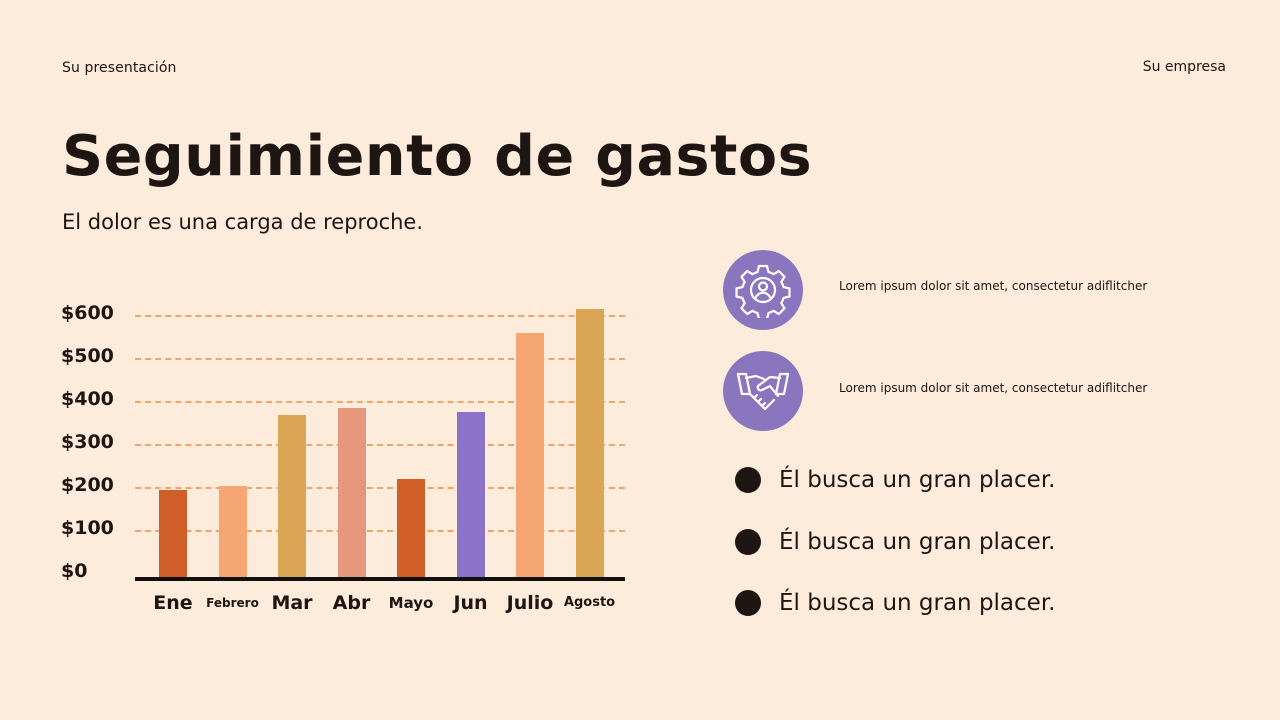 The height and width of the screenshot is (720, 1280). Describe the element at coordinates (411, 603) in the screenshot. I see `x-axis-tick-label: Mayo` at that location.